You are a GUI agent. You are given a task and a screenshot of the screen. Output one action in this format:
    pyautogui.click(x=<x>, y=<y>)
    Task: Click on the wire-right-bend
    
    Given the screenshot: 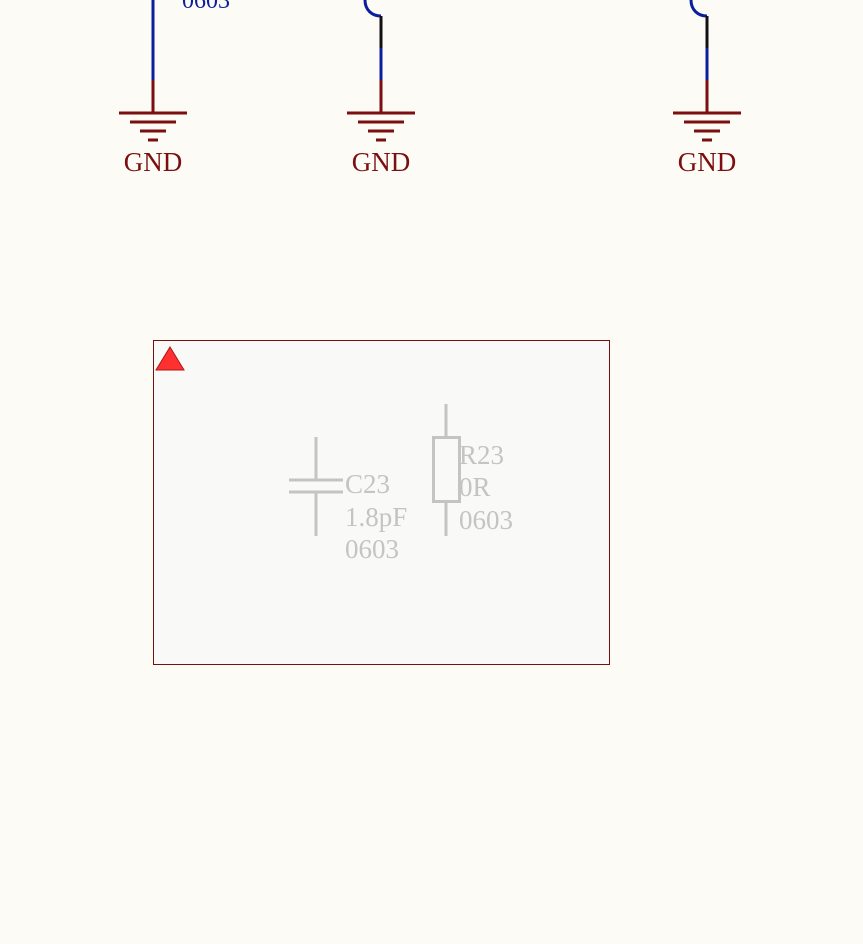 What is the action you would take?
    pyautogui.click(x=698, y=9)
    